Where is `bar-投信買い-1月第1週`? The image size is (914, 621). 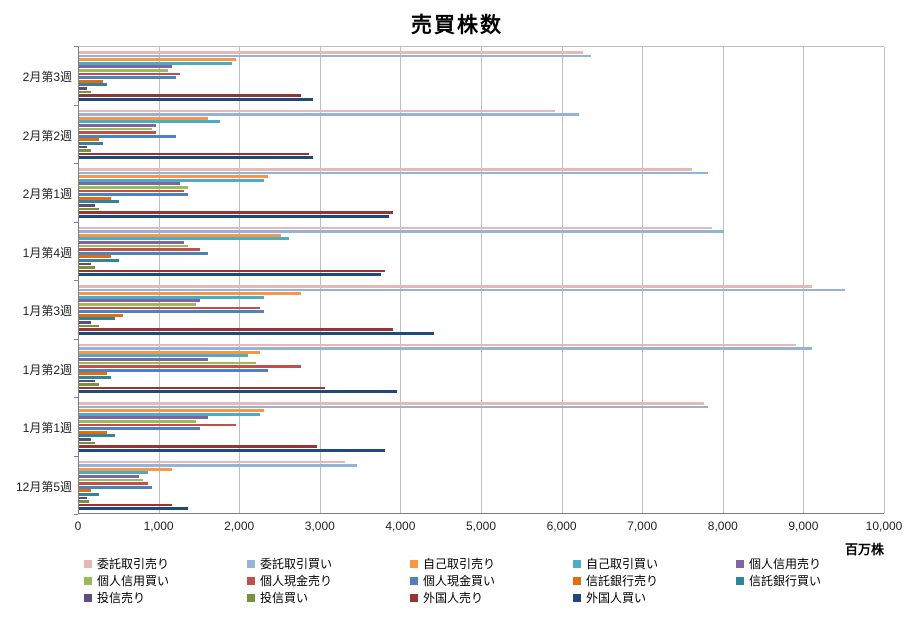 bar-投信買い-1月第1週 is located at coordinates (87, 443).